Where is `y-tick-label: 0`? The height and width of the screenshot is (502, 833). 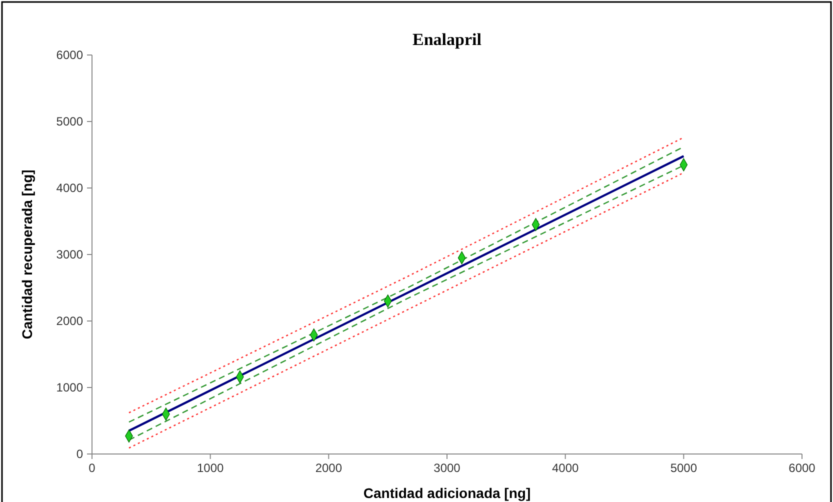 y-tick-label: 0 is located at coordinates (80, 454).